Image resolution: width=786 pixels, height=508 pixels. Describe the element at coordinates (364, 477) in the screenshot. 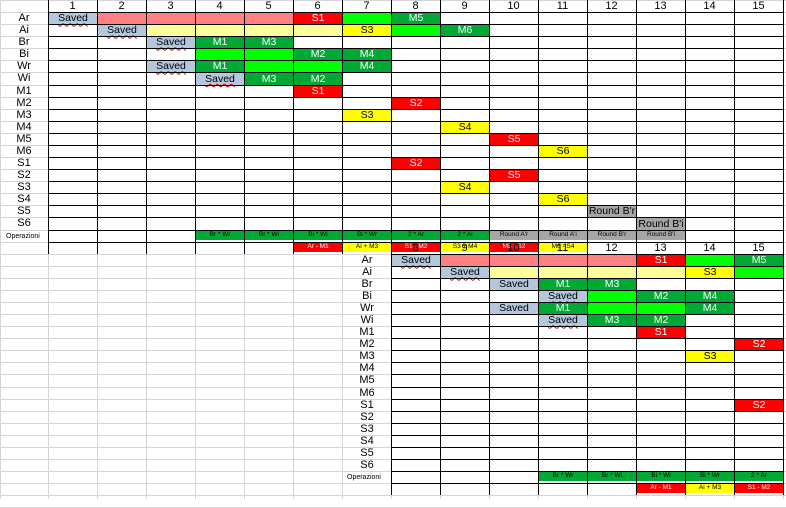

I see `cell-text: Operazioni` at that location.